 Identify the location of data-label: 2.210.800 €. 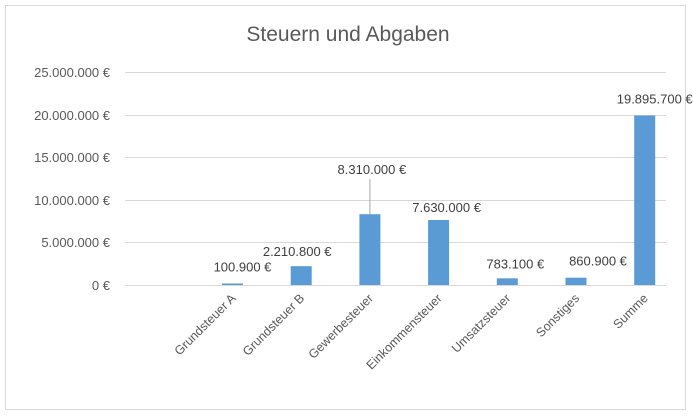
(297, 251).